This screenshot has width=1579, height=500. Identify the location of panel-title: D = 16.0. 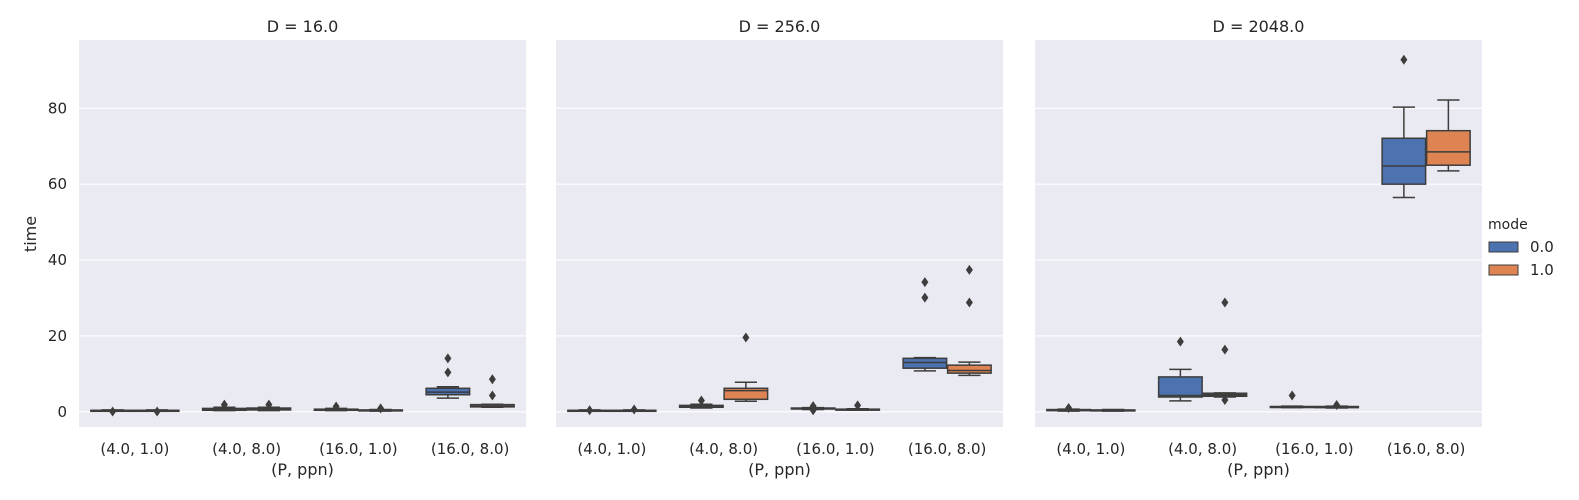
(303, 26).